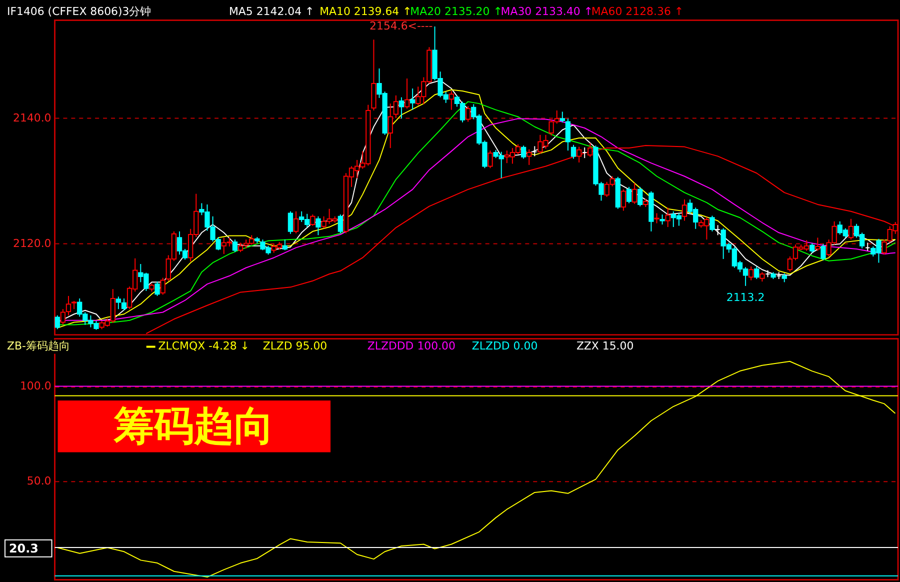  What do you see at coordinates (38, 346) in the screenshot?
I see `chart-title: ZB-筹码趋向` at bounding box center [38, 346].